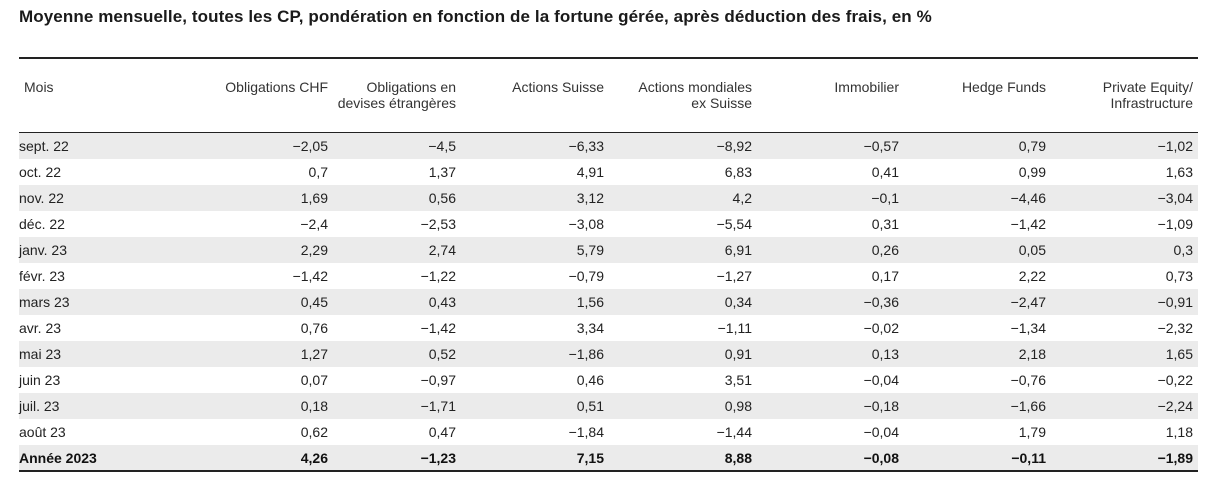  What do you see at coordinates (442, 432) in the screenshot?
I see `cell-value: 0,47` at bounding box center [442, 432].